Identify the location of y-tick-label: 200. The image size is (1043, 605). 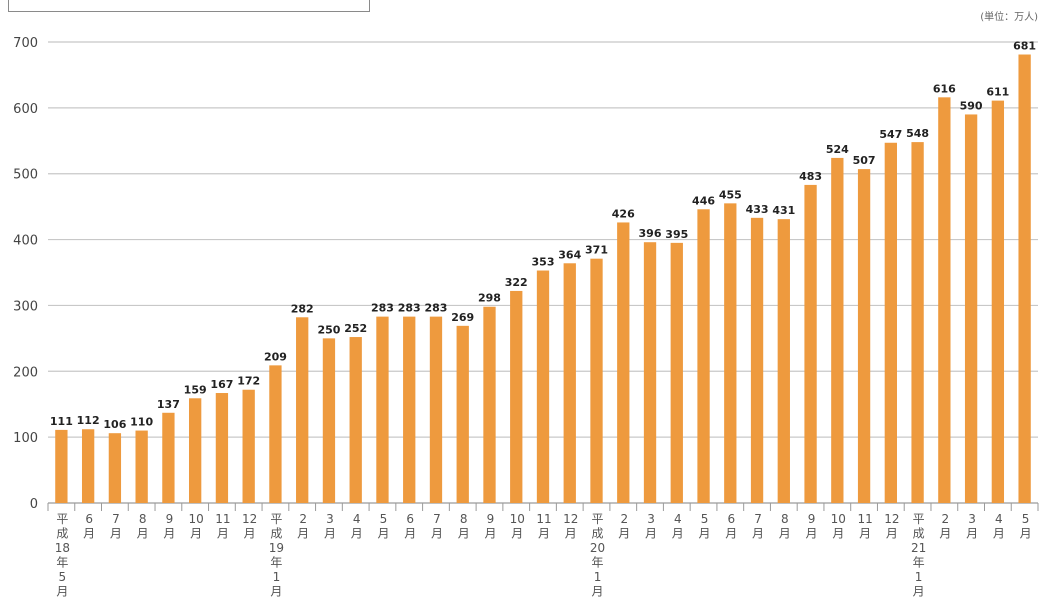
(25, 372).